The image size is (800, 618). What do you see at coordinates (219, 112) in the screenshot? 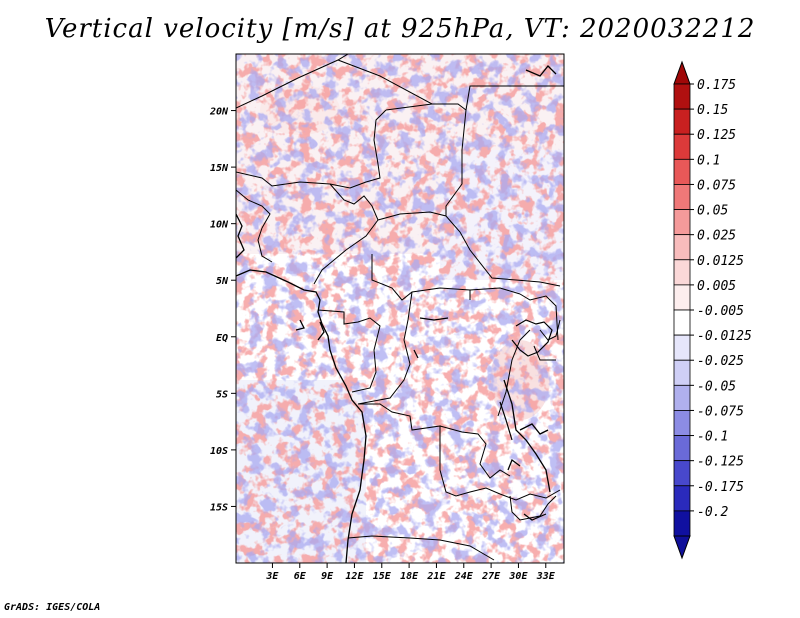
I see `lat-tick-label: 20N` at bounding box center [219, 112].